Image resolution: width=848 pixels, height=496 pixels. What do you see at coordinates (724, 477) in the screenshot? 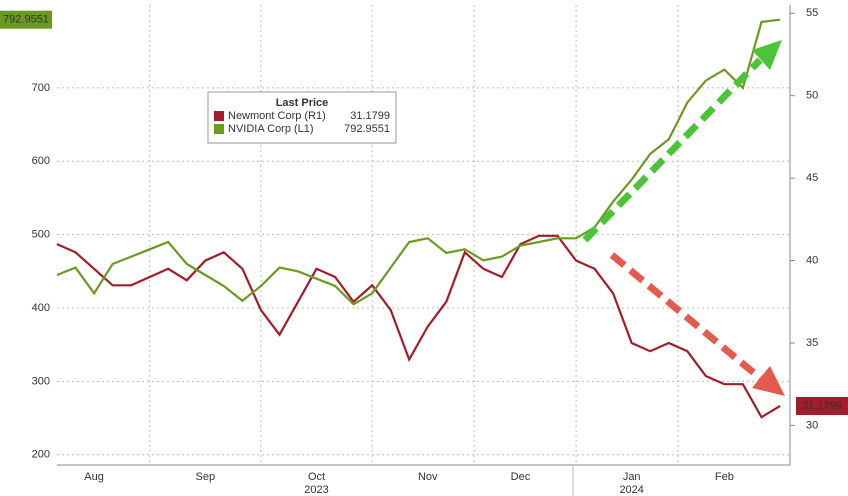
I see `x-tick-label: Feb` at bounding box center [724, 477].